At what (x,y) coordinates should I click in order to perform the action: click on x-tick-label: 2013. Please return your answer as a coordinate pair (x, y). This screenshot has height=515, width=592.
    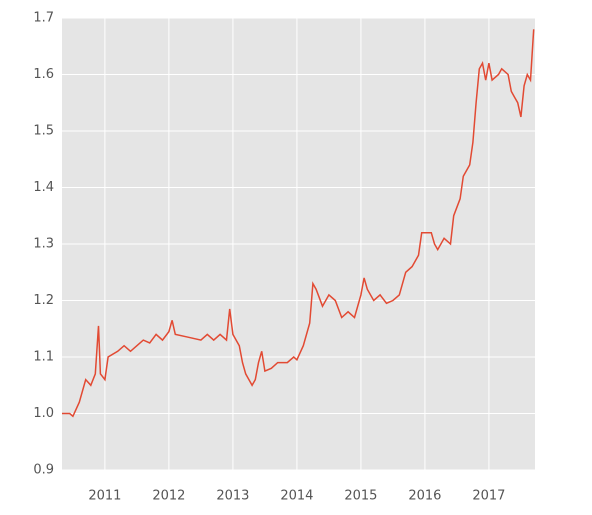
    Looking at the image, I should click on (232, 496).